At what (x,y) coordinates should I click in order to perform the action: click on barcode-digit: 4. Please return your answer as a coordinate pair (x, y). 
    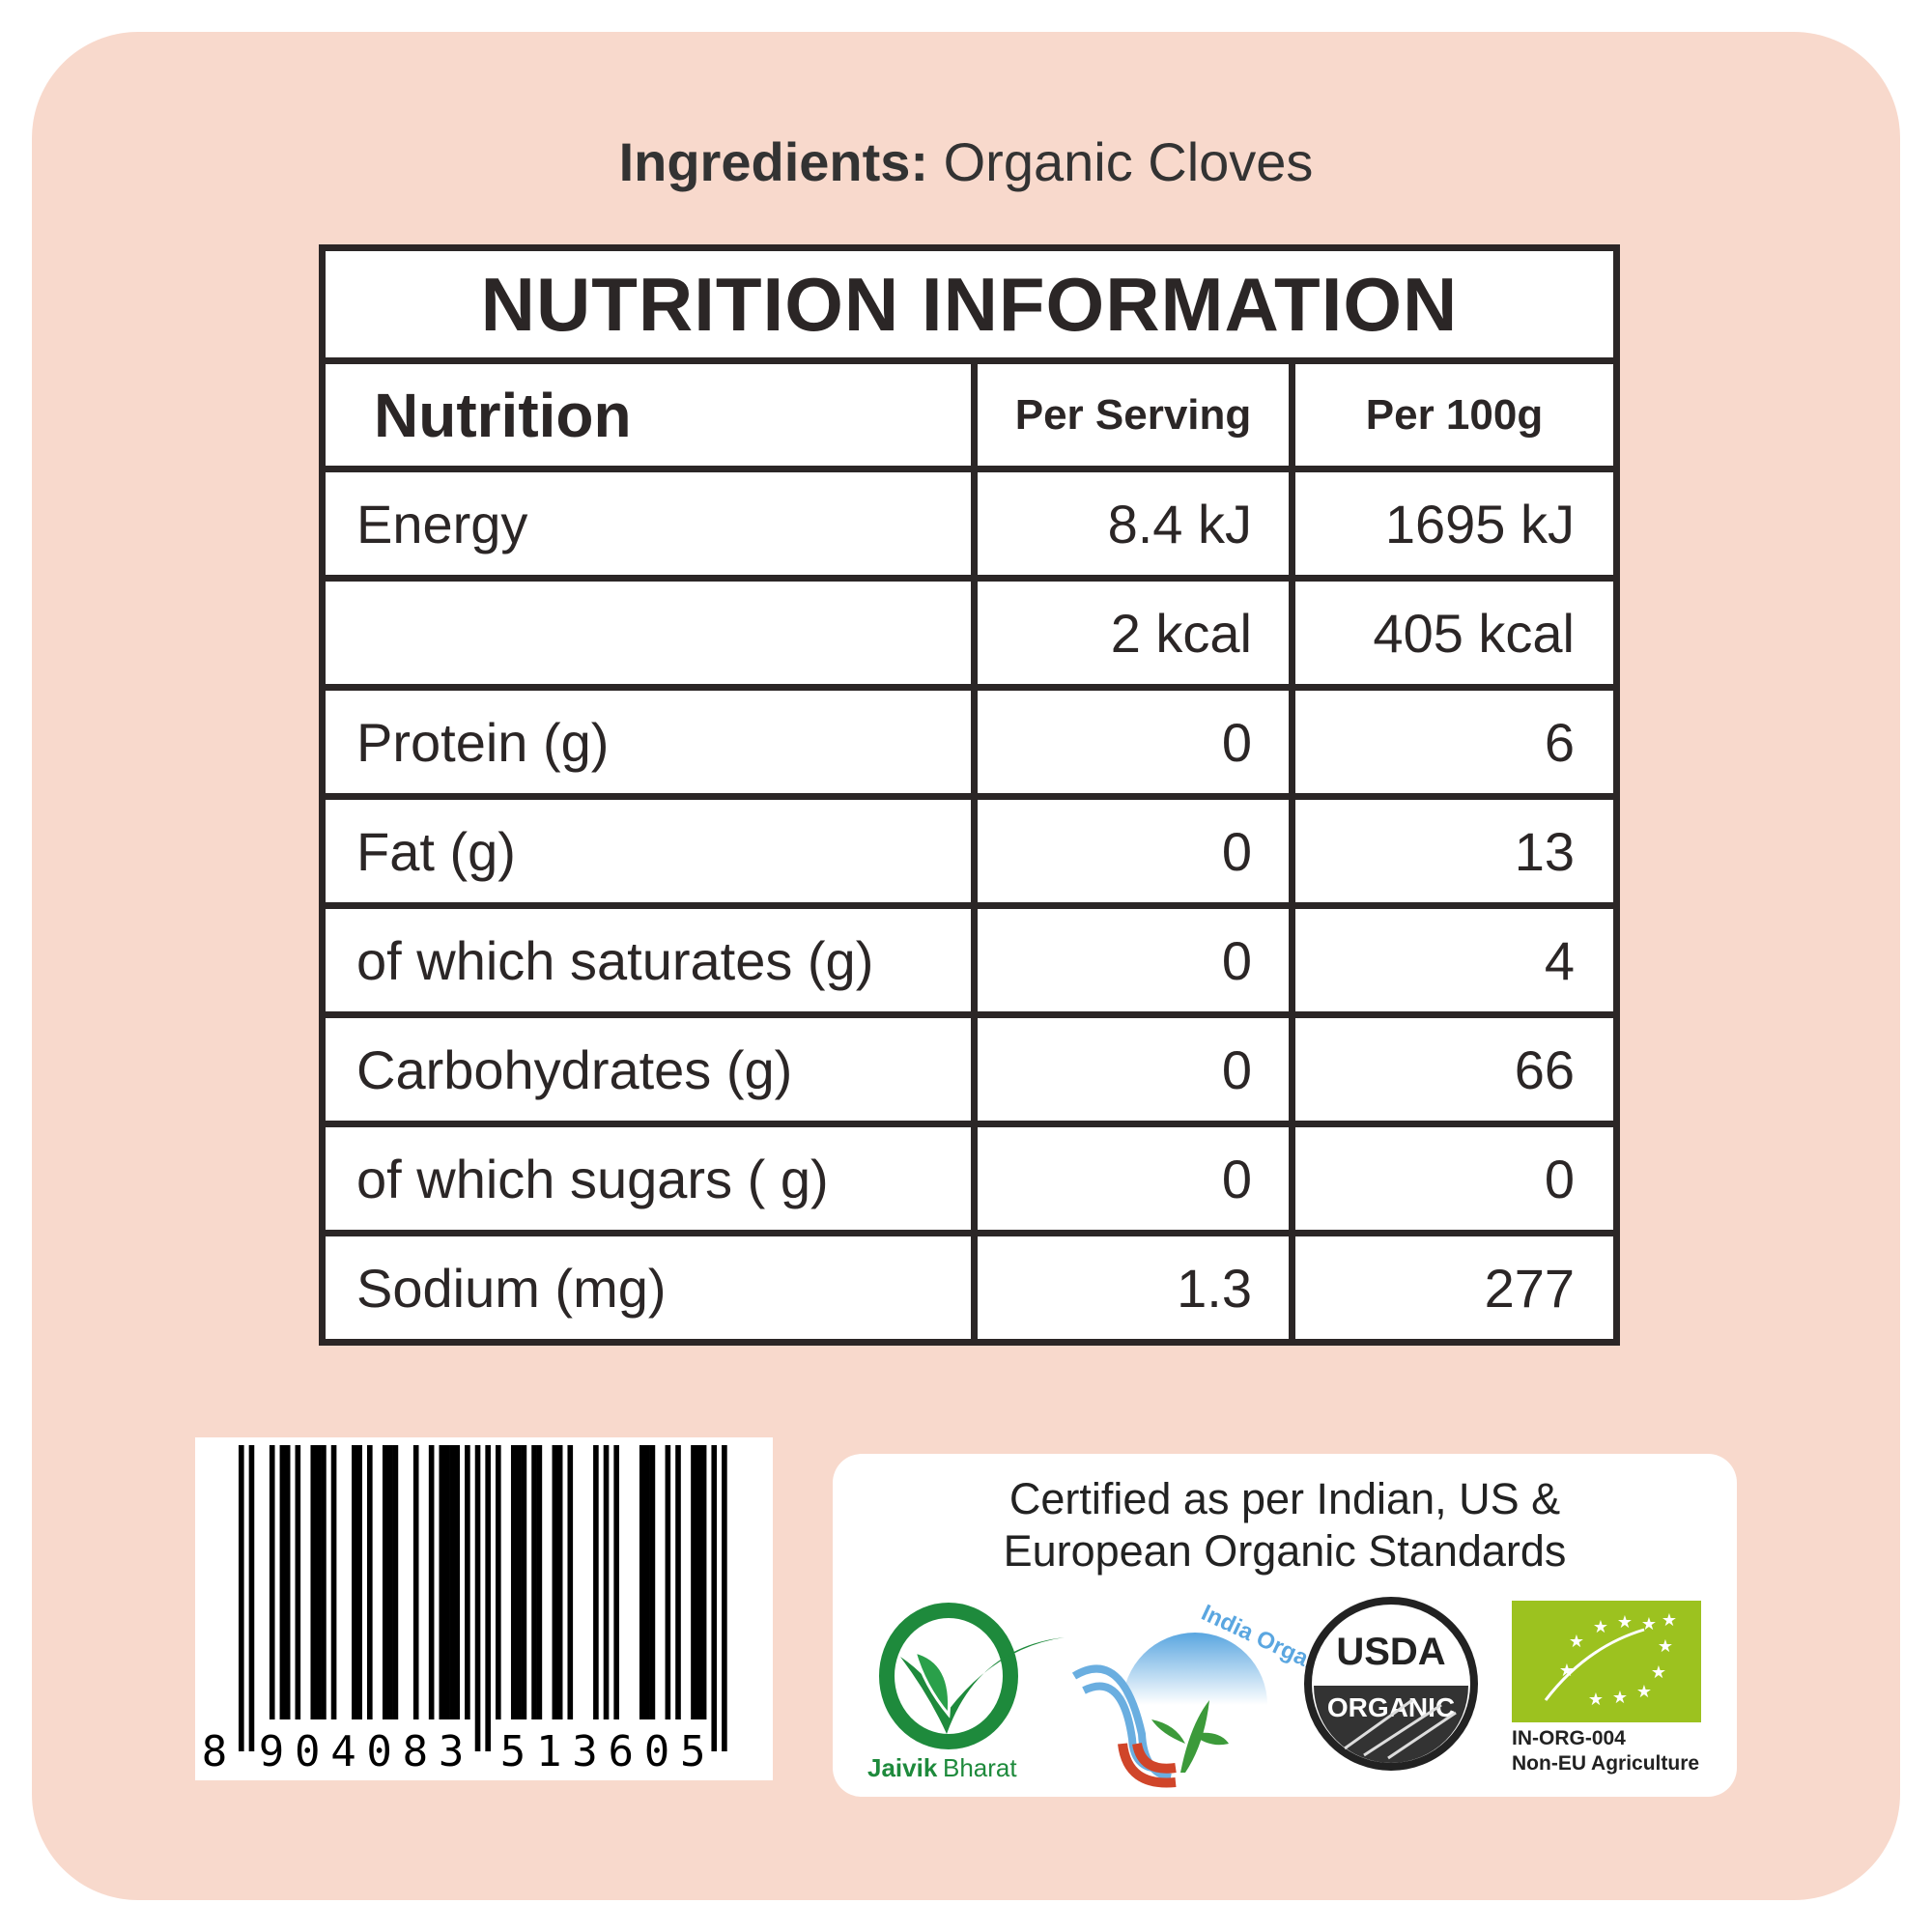
    Looking at the image, I should click on (343, 1751).